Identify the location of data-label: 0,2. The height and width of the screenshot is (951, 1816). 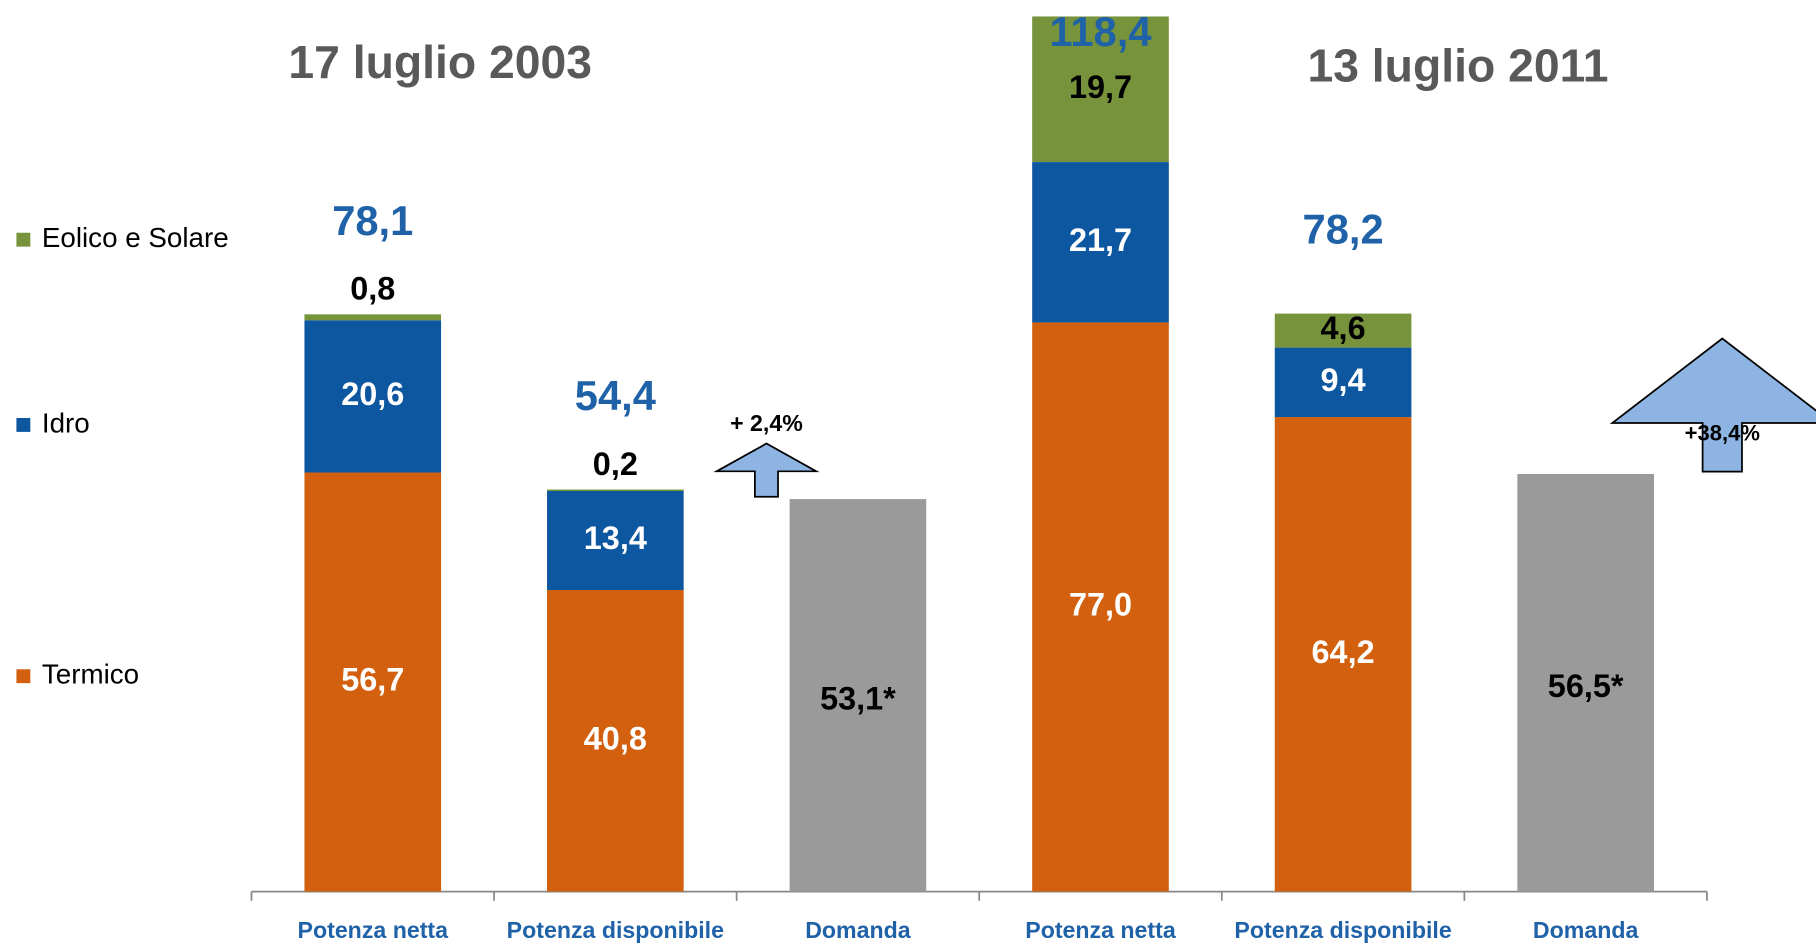
(615, 464).